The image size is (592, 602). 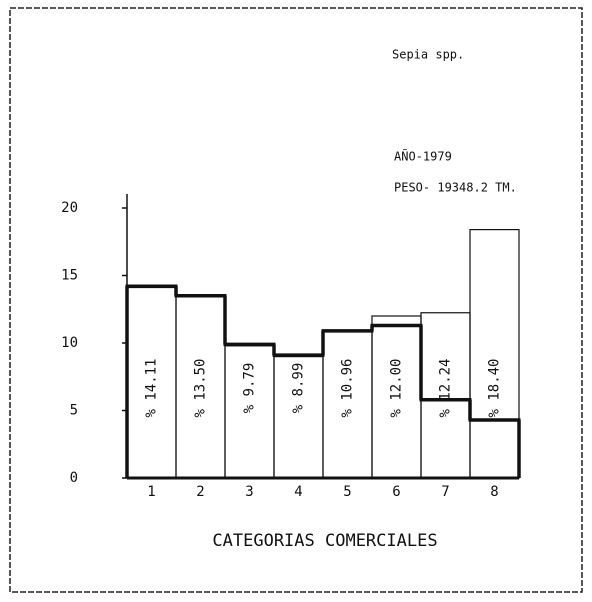 What do you see at coordinates (494, 492) in the screenshot?
I see `x-tick-label: 8` at bounding box center [494, 492].